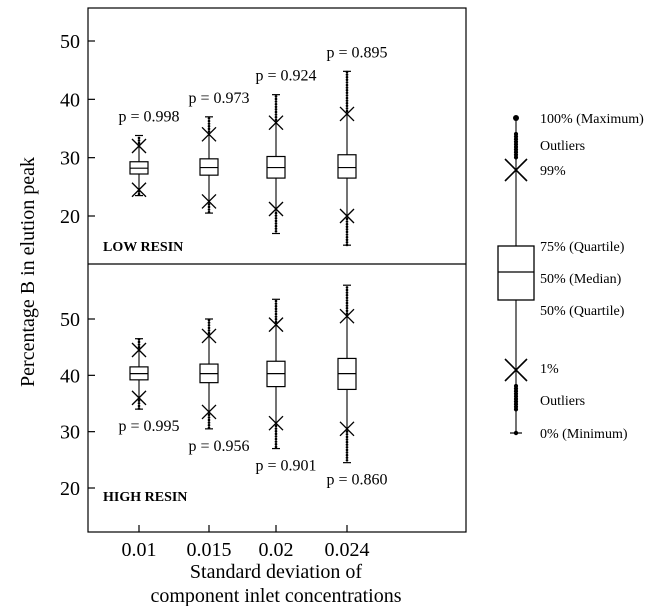  I want to click on p-value-label: p = 0.973, so click(218, 98).